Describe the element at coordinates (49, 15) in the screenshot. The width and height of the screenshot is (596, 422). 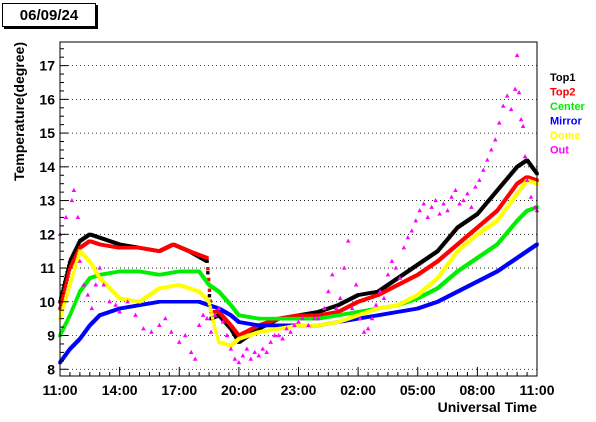
I see `date-label: 06/09/24` at that location.